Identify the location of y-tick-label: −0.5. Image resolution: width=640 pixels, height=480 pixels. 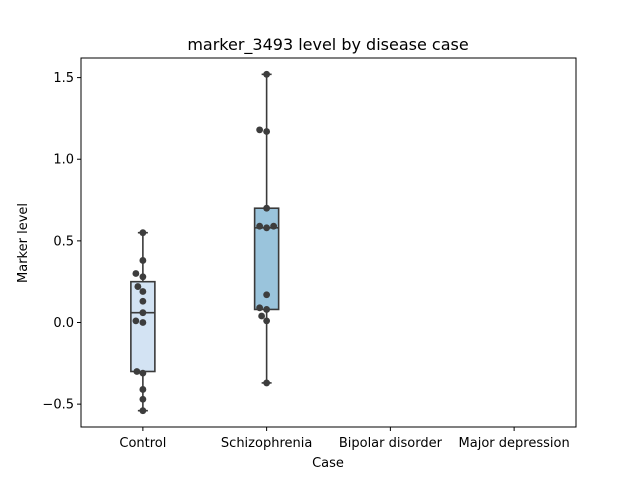
(58, 405).